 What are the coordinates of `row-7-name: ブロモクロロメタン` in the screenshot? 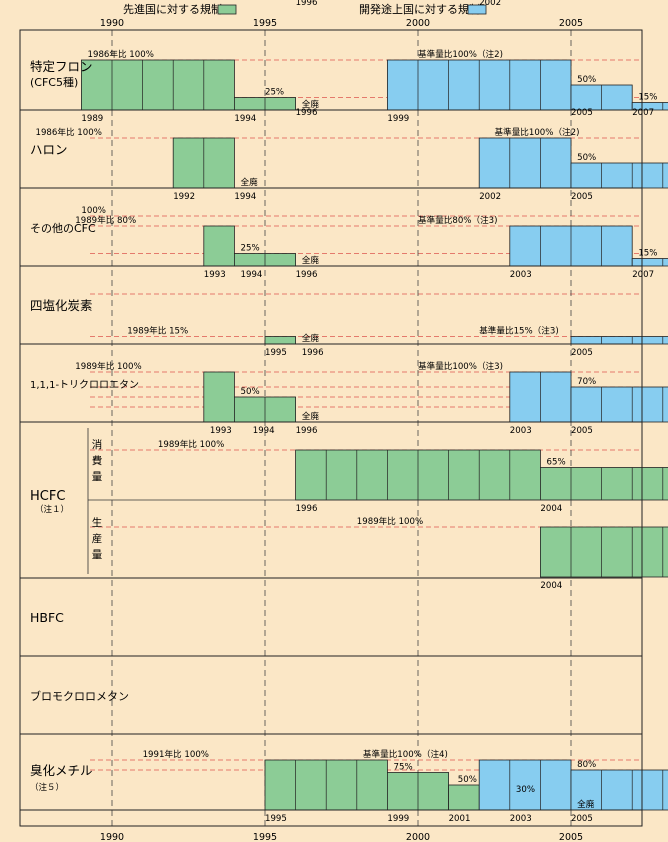 It's located at (79, 696).